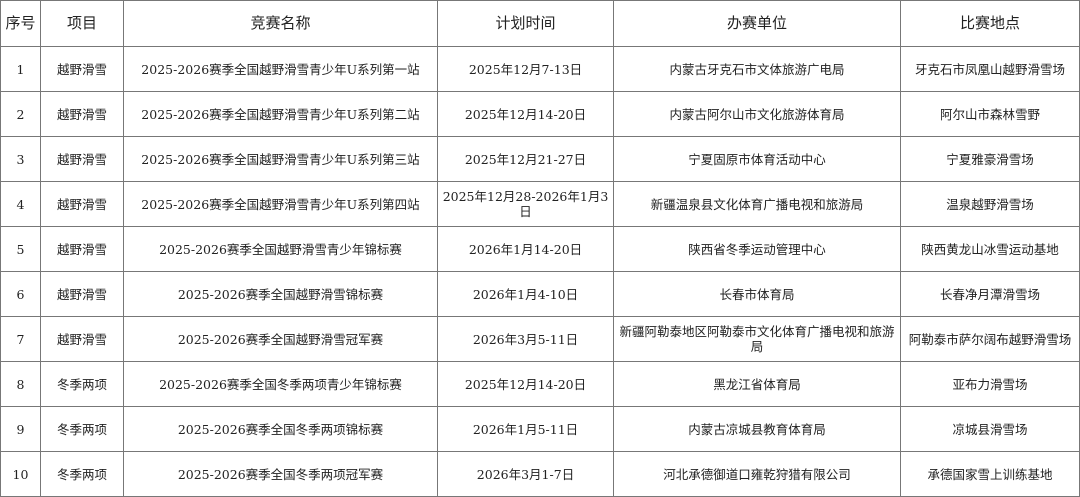  I want to click on cell-competition-name: 2025-2026赛季全国冬季两项冠军赛, so click(280, 474).